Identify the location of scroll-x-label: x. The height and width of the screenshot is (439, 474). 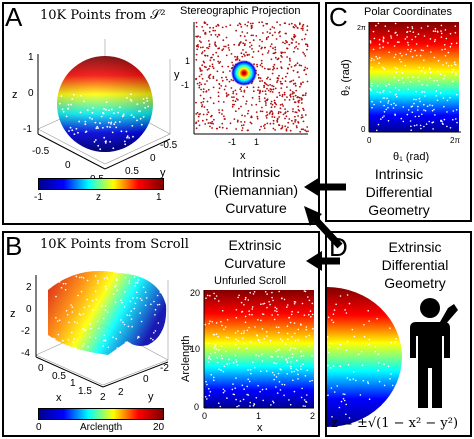
(59, 398).